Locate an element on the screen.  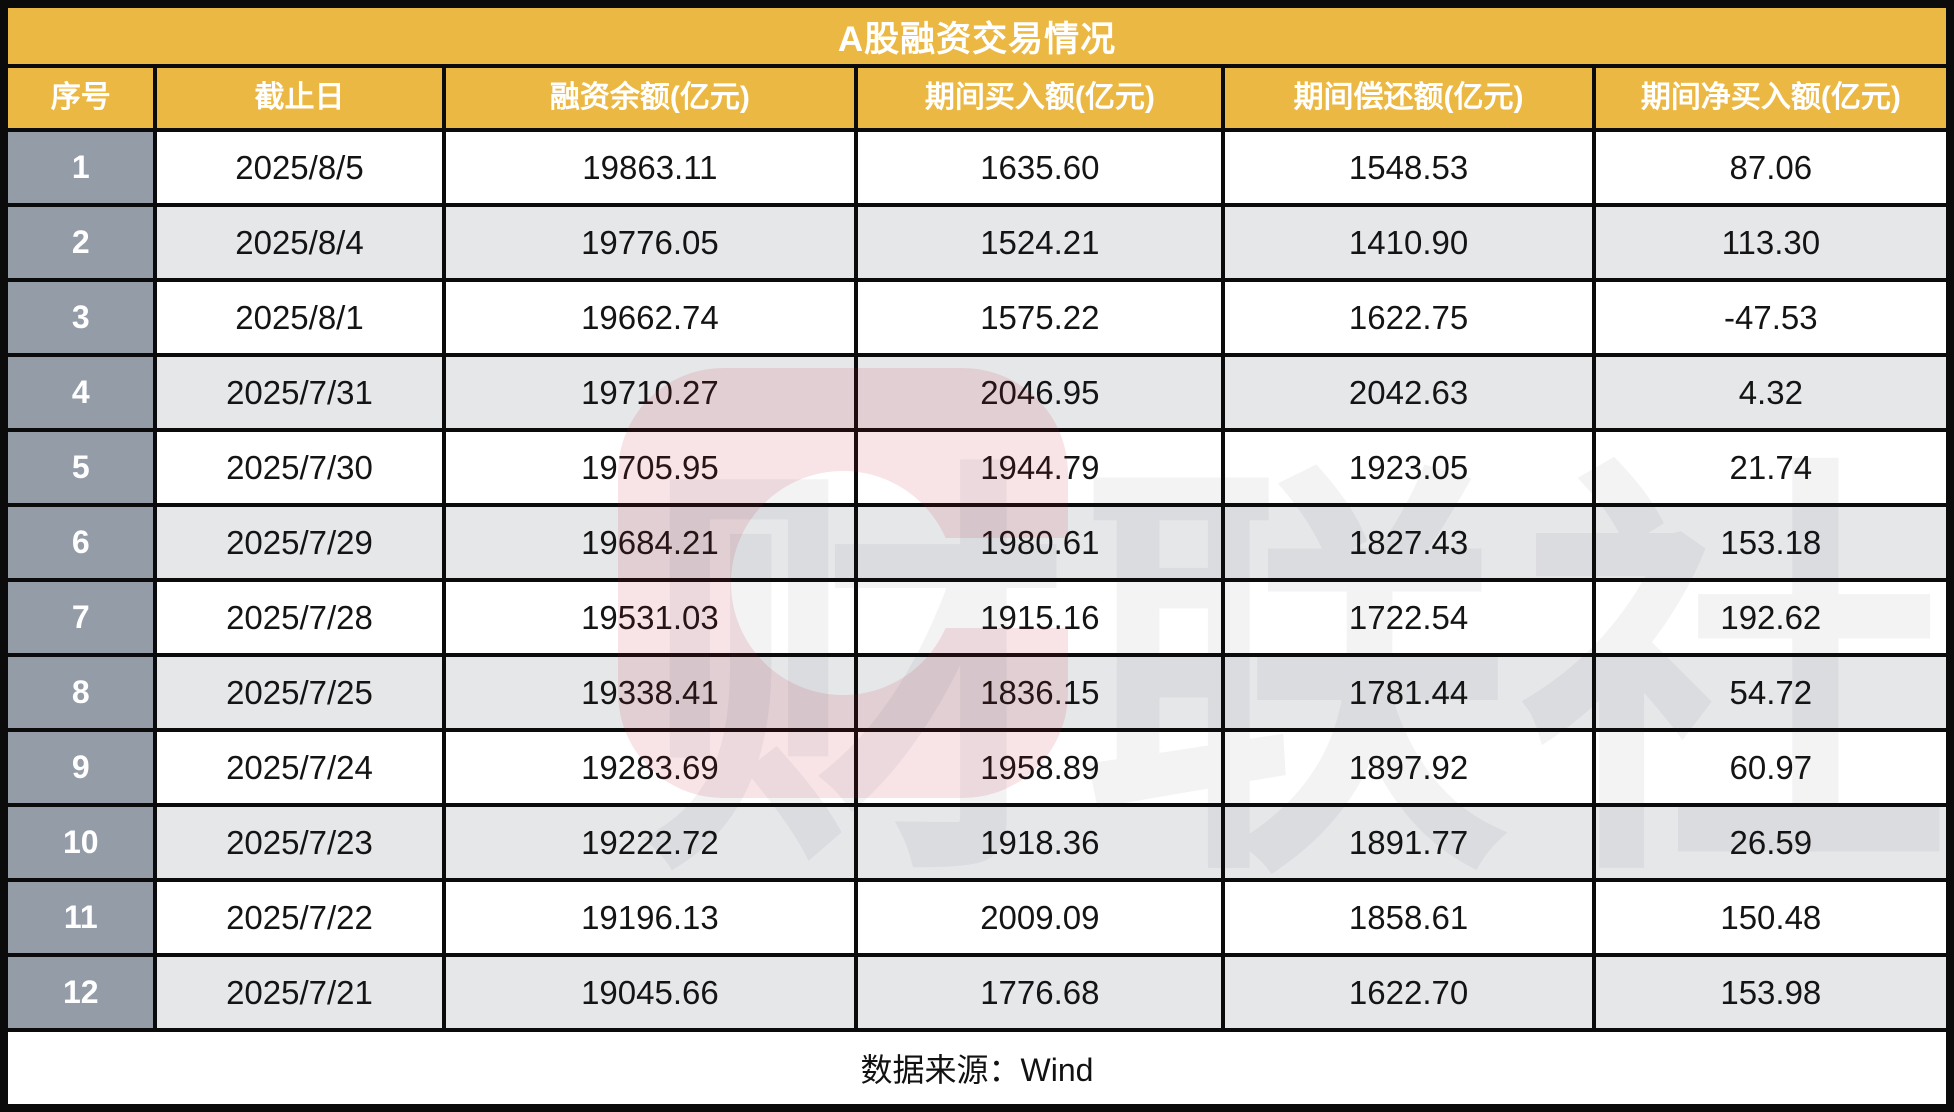
cell-date: 2025/8/5 is located at coordinates (299, 167).